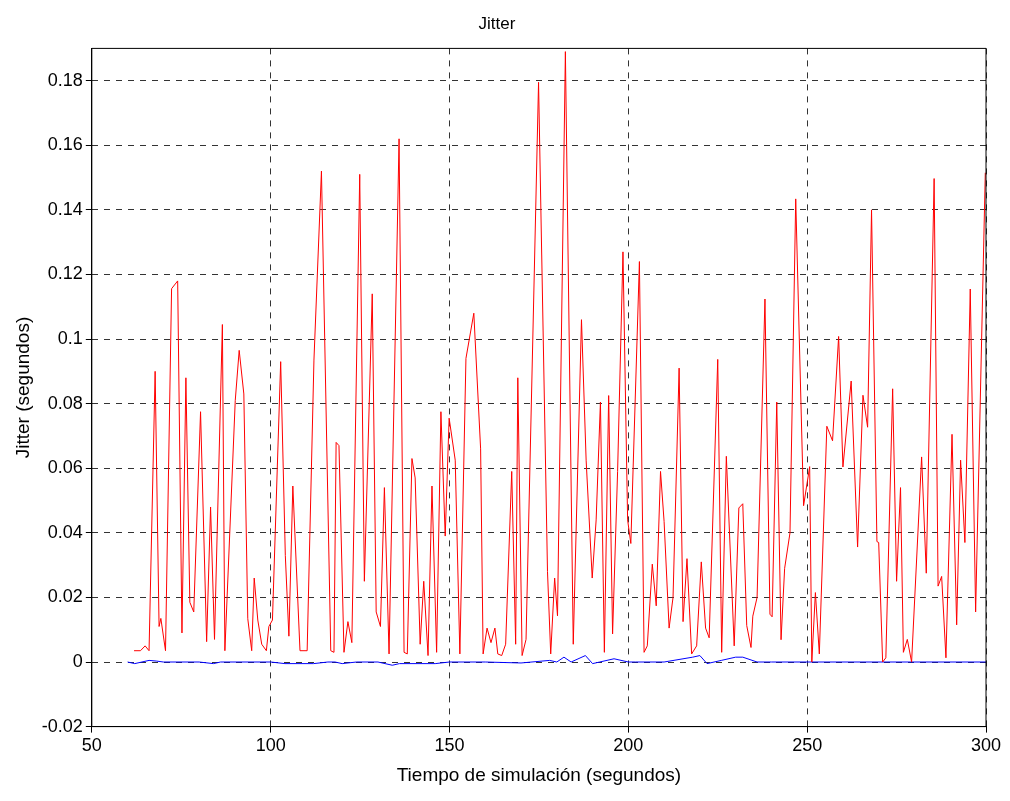 Image resolution: width=1010 pixels, height=801 pixels. I want to click on y-axis-title: Jitter (segundos), so click(22, 387).